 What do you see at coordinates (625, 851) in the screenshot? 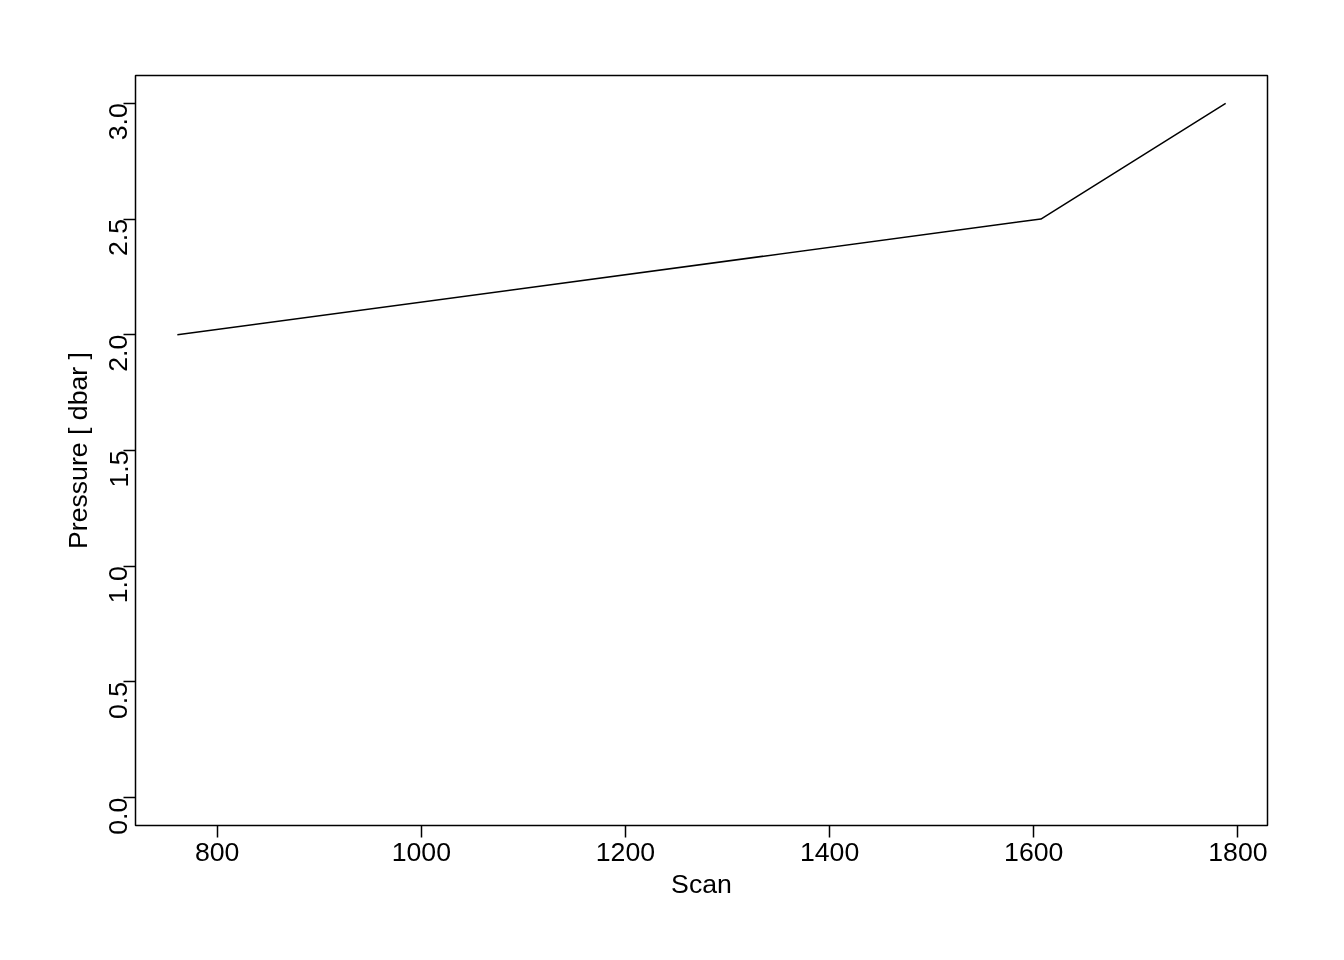
I see `x-tick-label: 1200` at bounding box center [625, 851].